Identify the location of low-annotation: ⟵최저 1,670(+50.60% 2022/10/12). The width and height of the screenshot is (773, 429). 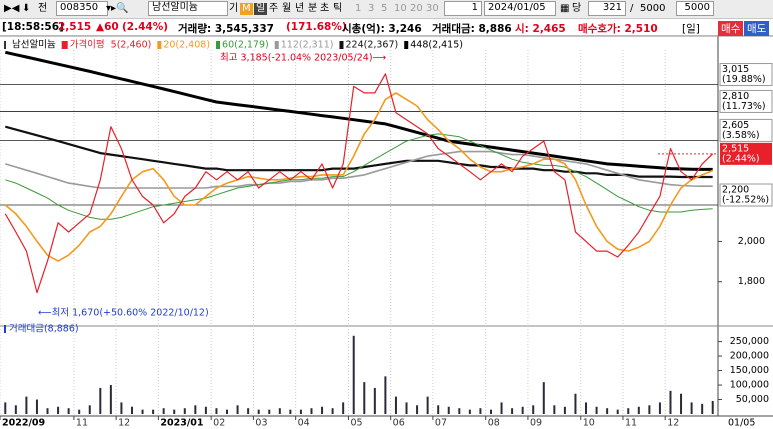
(123, 313).